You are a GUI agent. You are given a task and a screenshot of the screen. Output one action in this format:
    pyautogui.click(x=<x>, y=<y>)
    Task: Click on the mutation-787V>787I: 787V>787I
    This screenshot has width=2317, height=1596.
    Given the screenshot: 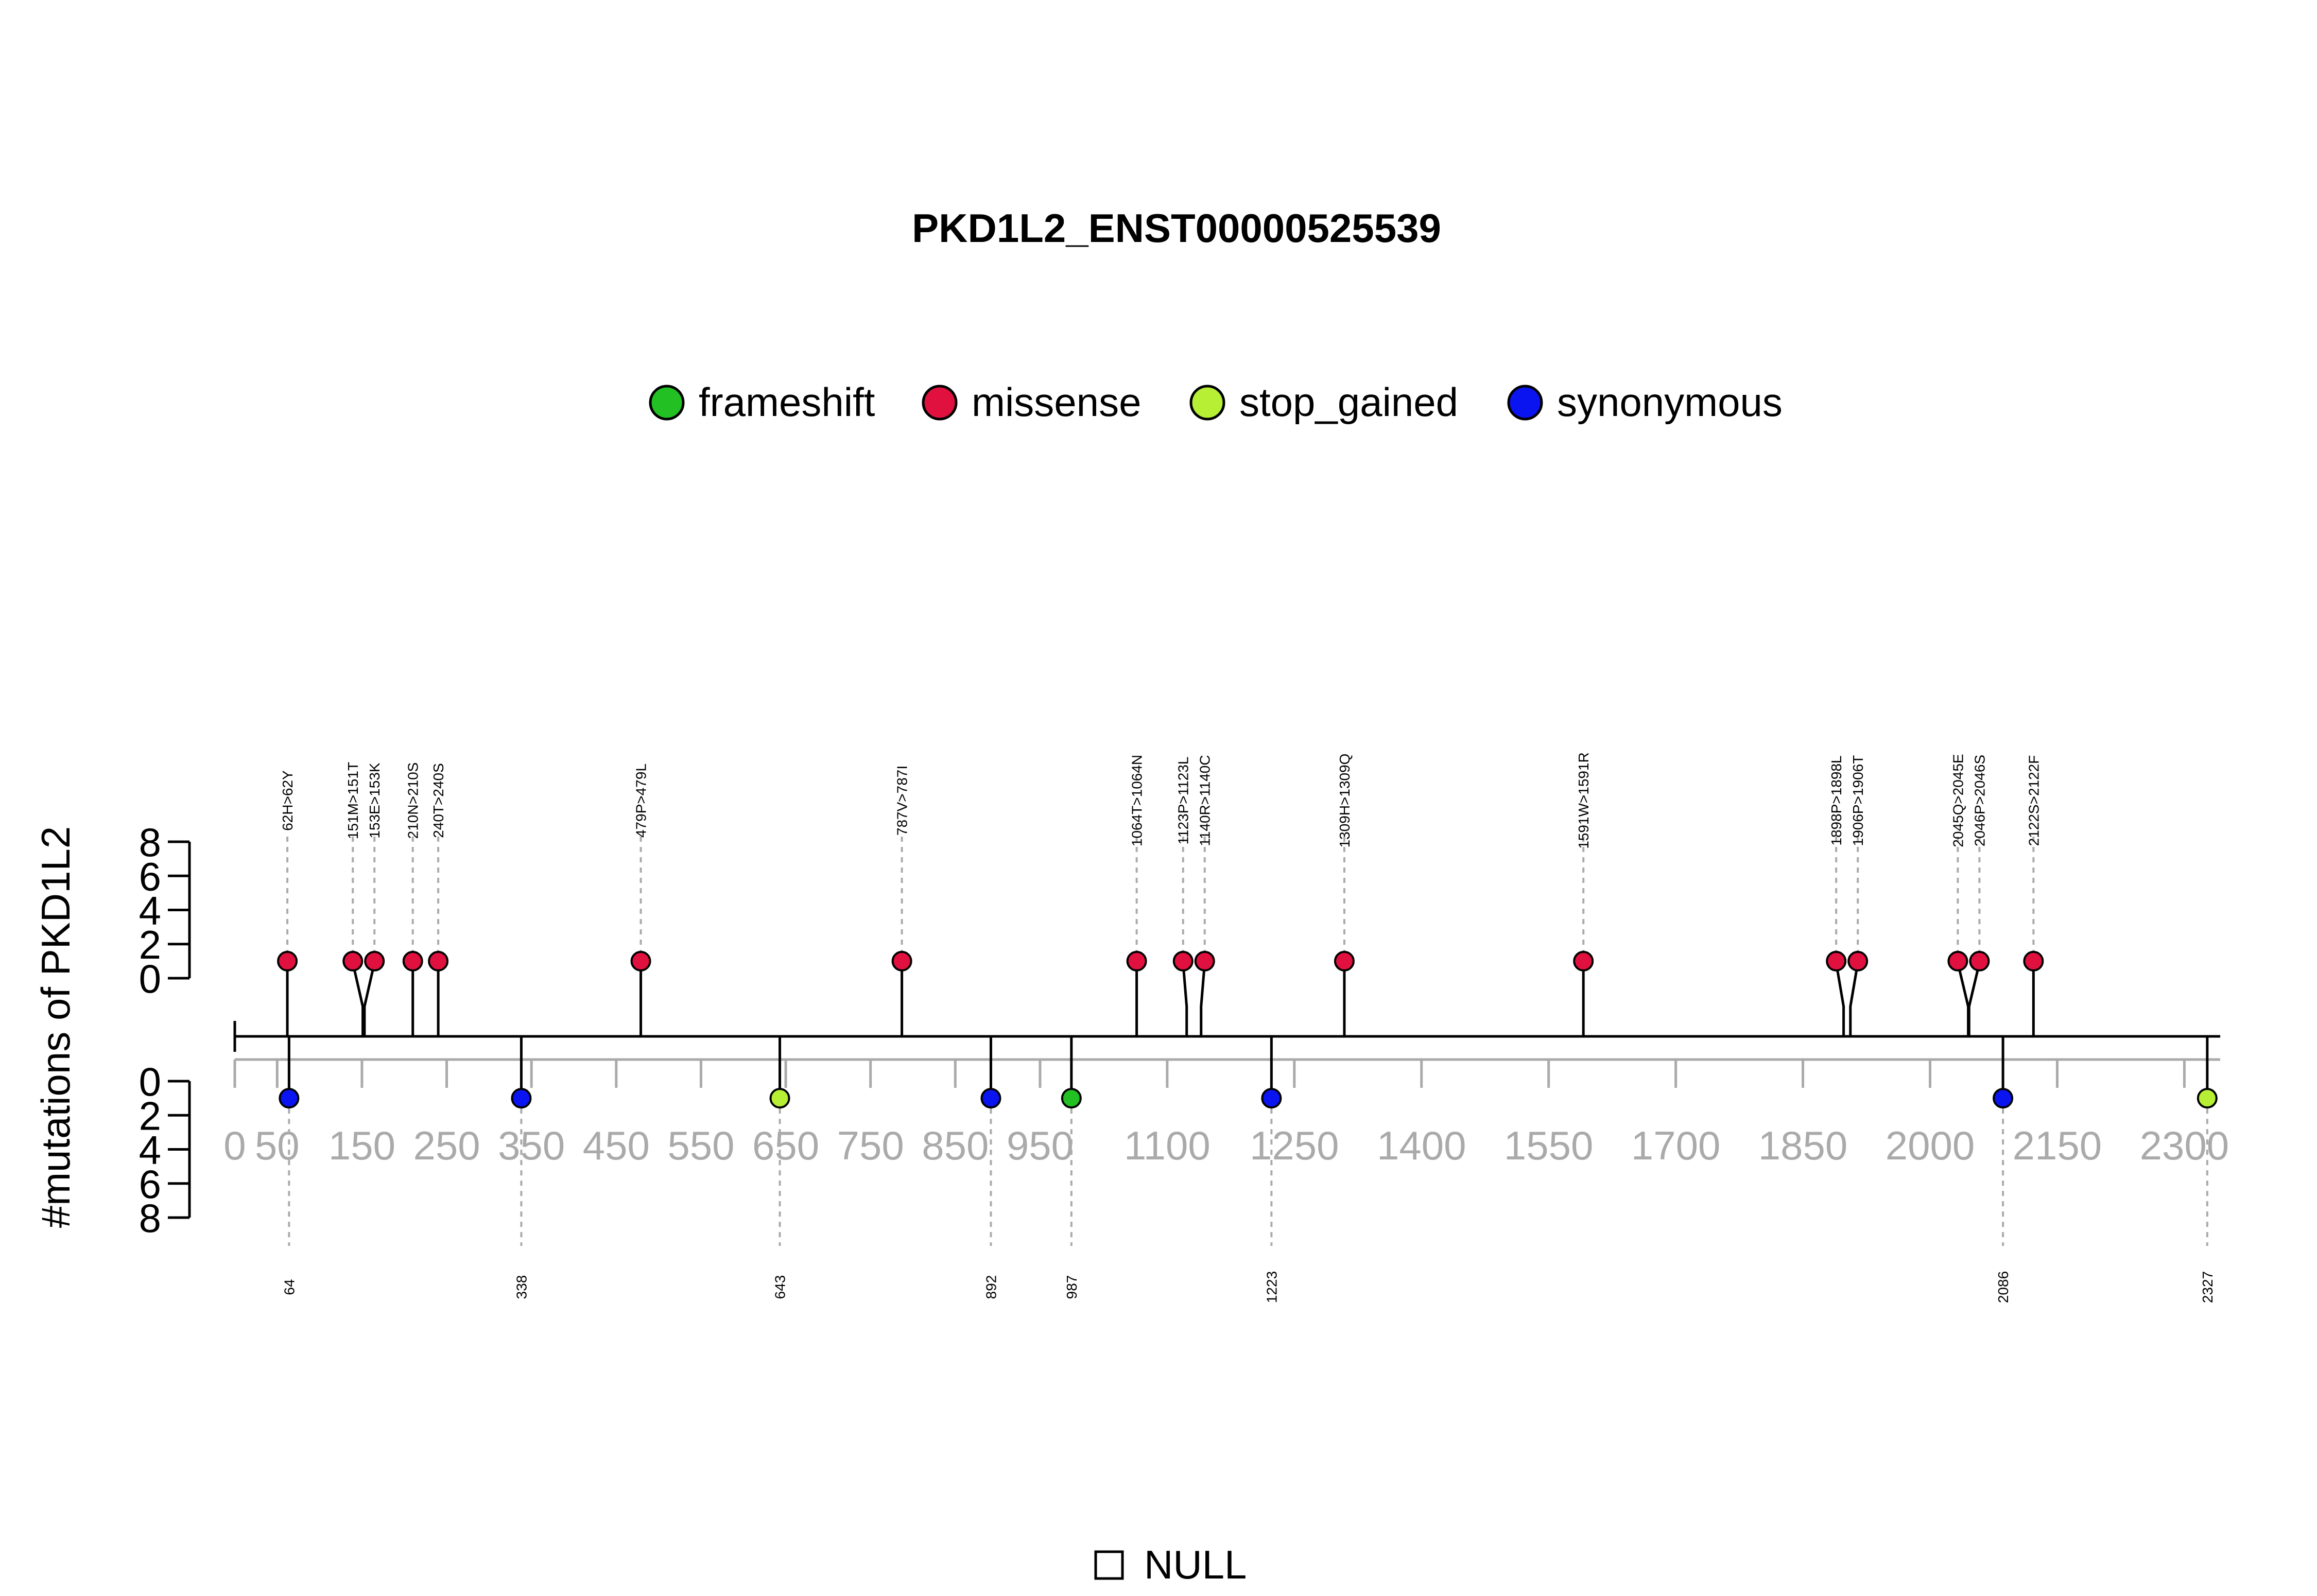 What is the action you would take?
    pyautogui.click(x=901, y=901)
    